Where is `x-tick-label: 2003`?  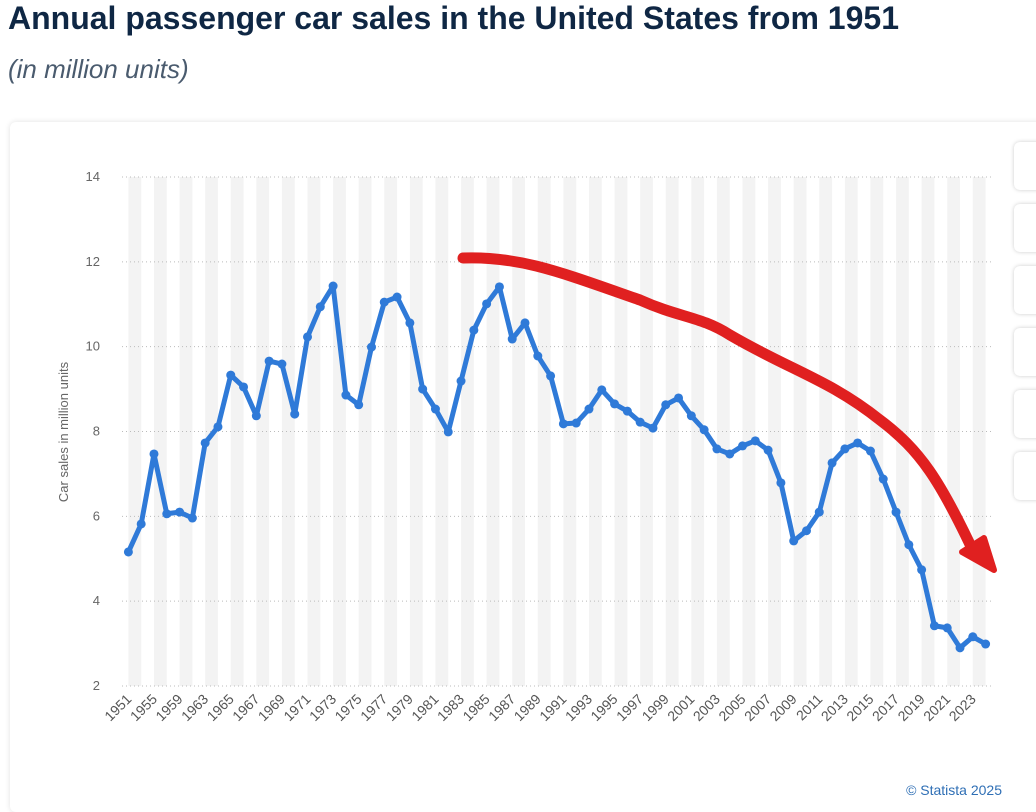 x-tick-label: 2003 is located at coordinates (706, 707).